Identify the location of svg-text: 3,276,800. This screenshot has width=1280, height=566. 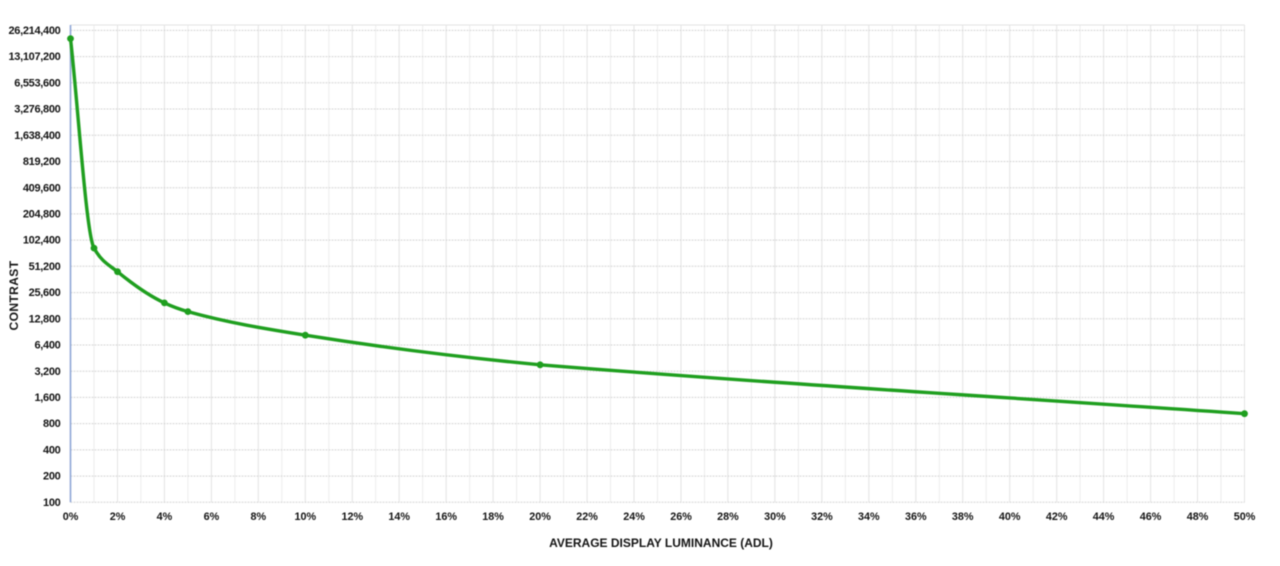
(37, 110).